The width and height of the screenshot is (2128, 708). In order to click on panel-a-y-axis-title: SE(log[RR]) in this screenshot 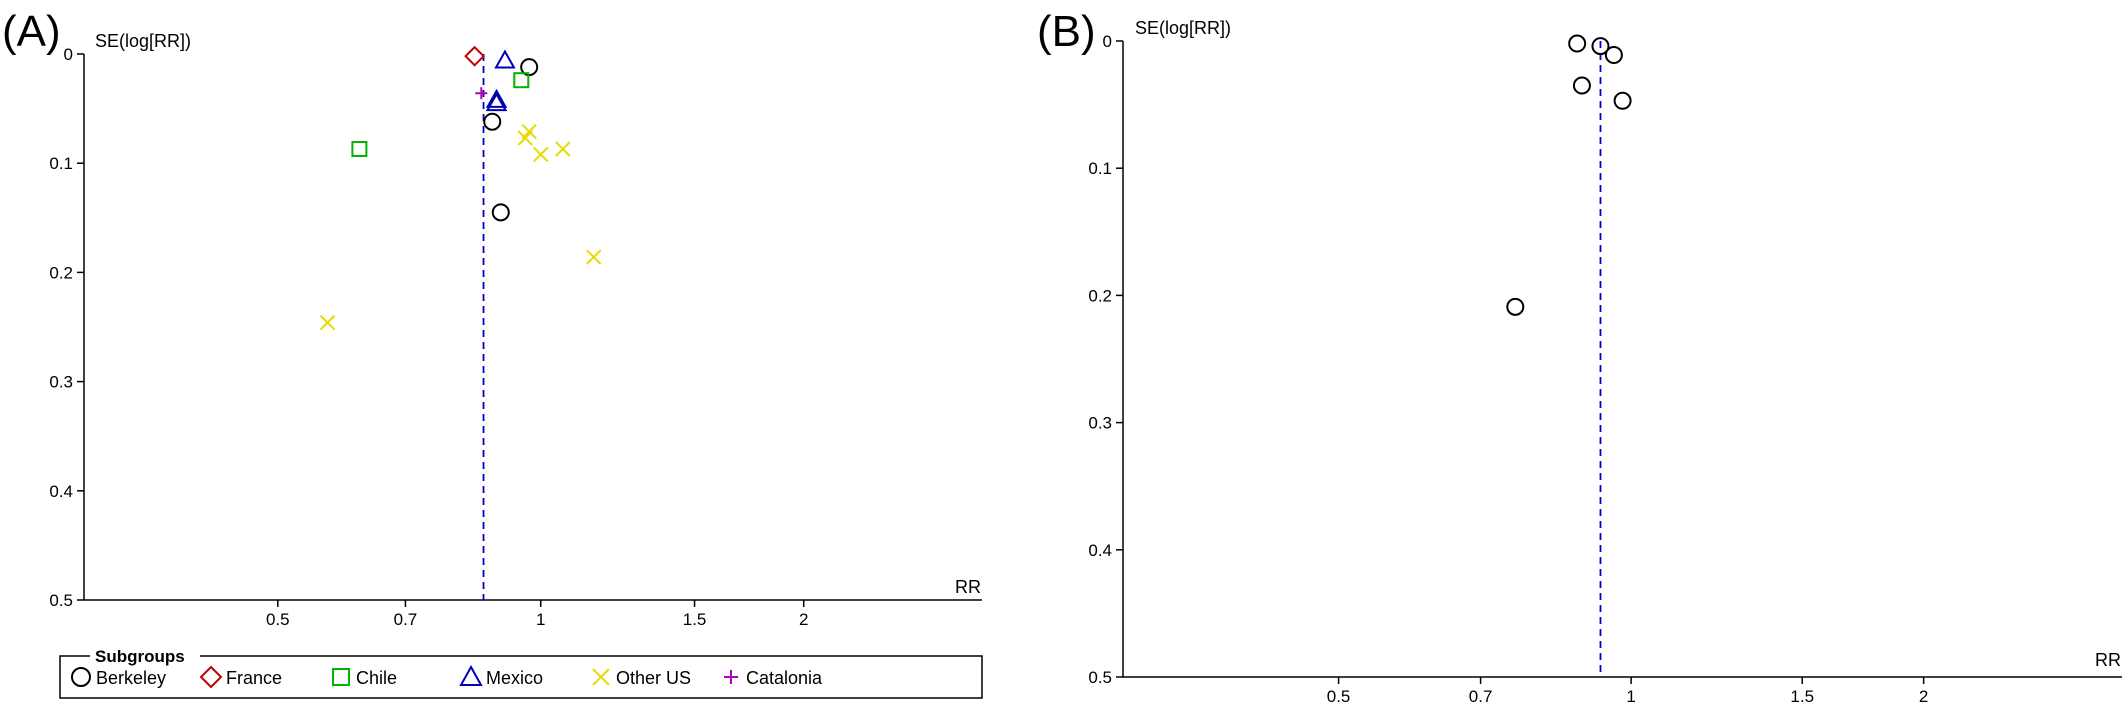, I will do `click(143, 41)`.